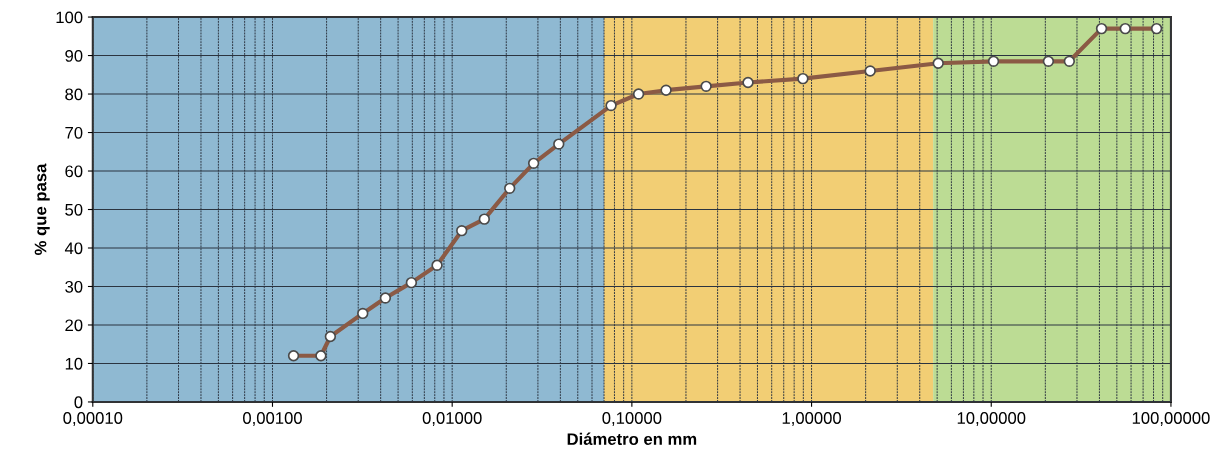 This screenshot has width=1221, height=474. What do you see at coordinates (632, 419) in the screenshot?
I see `x-tick-label: 0,10000` at bounding box center [632, 419].